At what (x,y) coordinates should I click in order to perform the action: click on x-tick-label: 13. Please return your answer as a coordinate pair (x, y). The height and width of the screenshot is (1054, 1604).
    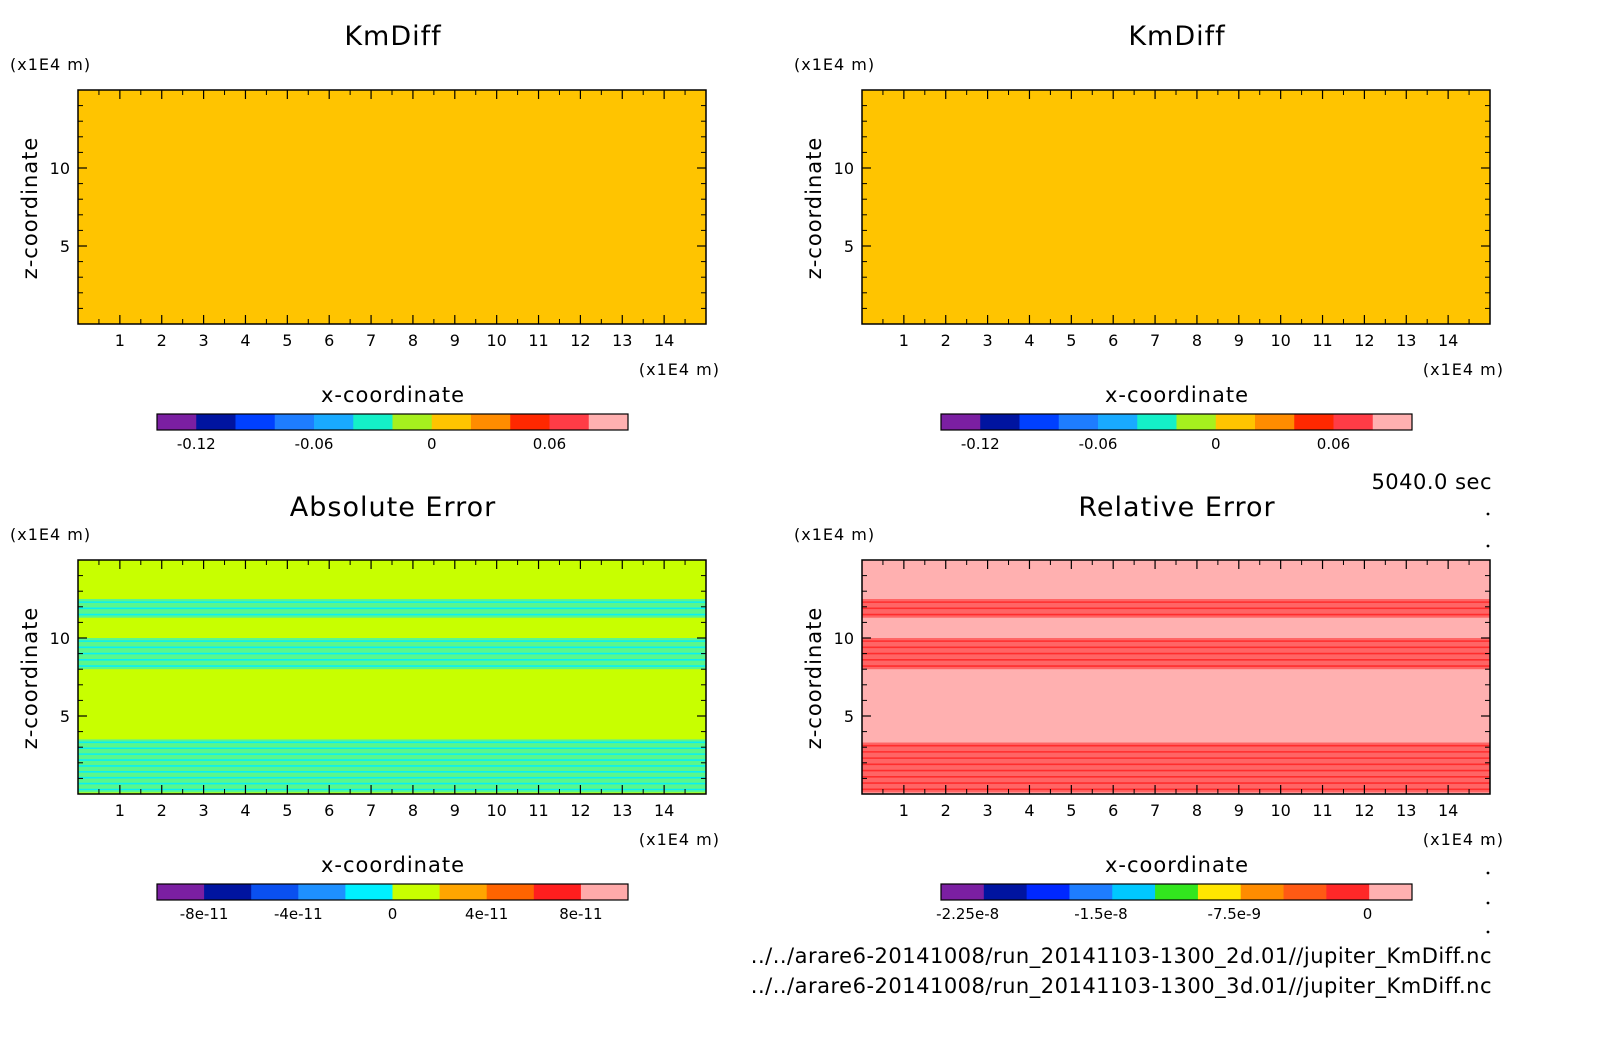
    Looking at the image, I should click on (1406, 810).